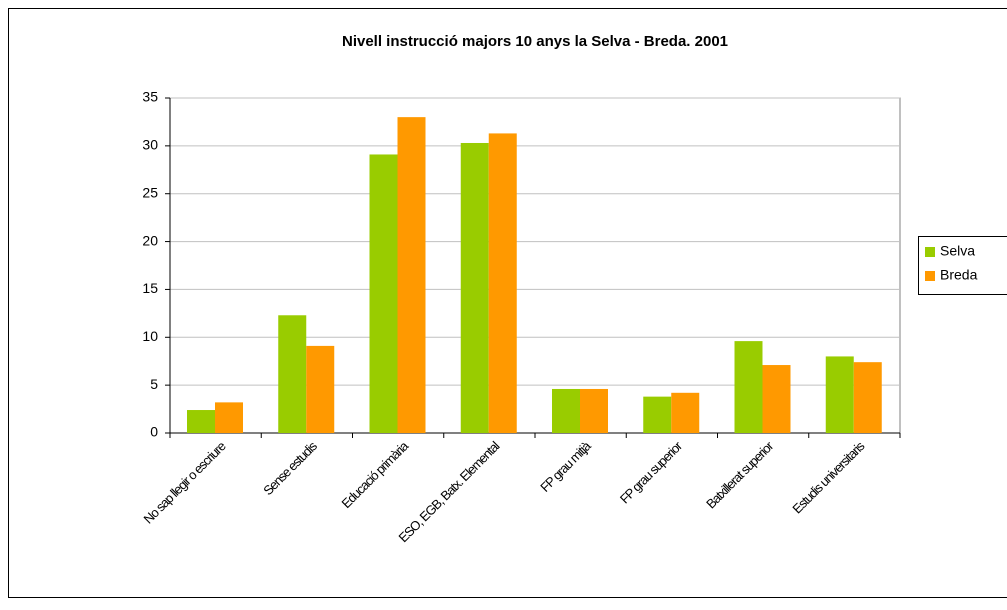 The image size is (1007, 610). I want to click on legend-label: Selva, so click(957, 251).